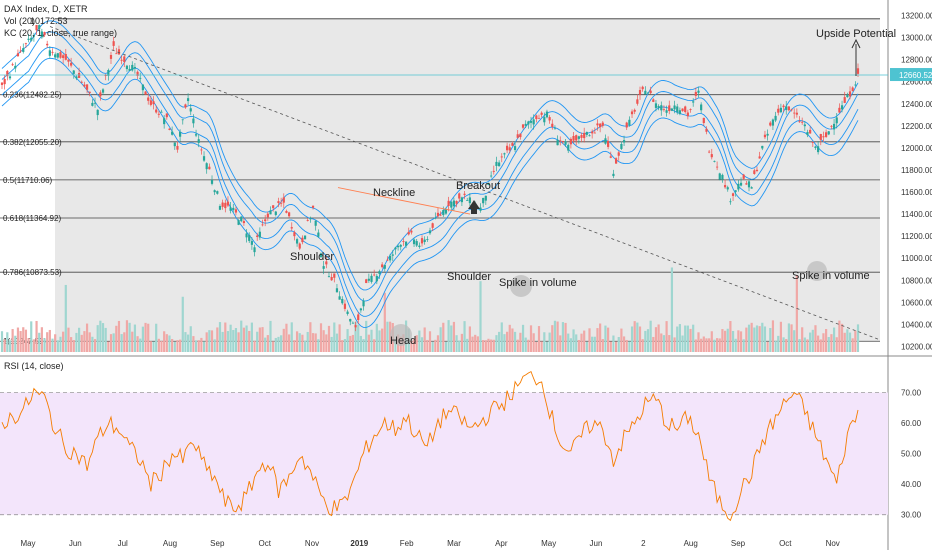 This screenshot has height=550, width=932. I want to click on price-tick-label: 10200.00, so click(916, 346).